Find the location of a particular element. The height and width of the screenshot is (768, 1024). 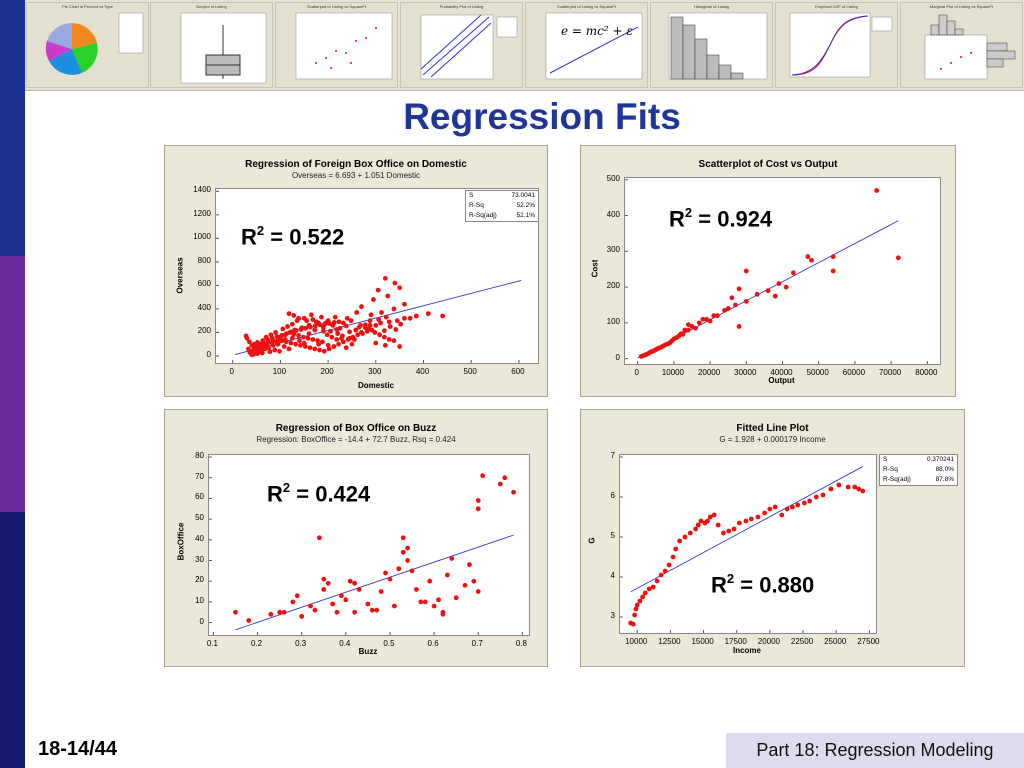

stat-value: 88.0% is located at coordinates (944, 469).